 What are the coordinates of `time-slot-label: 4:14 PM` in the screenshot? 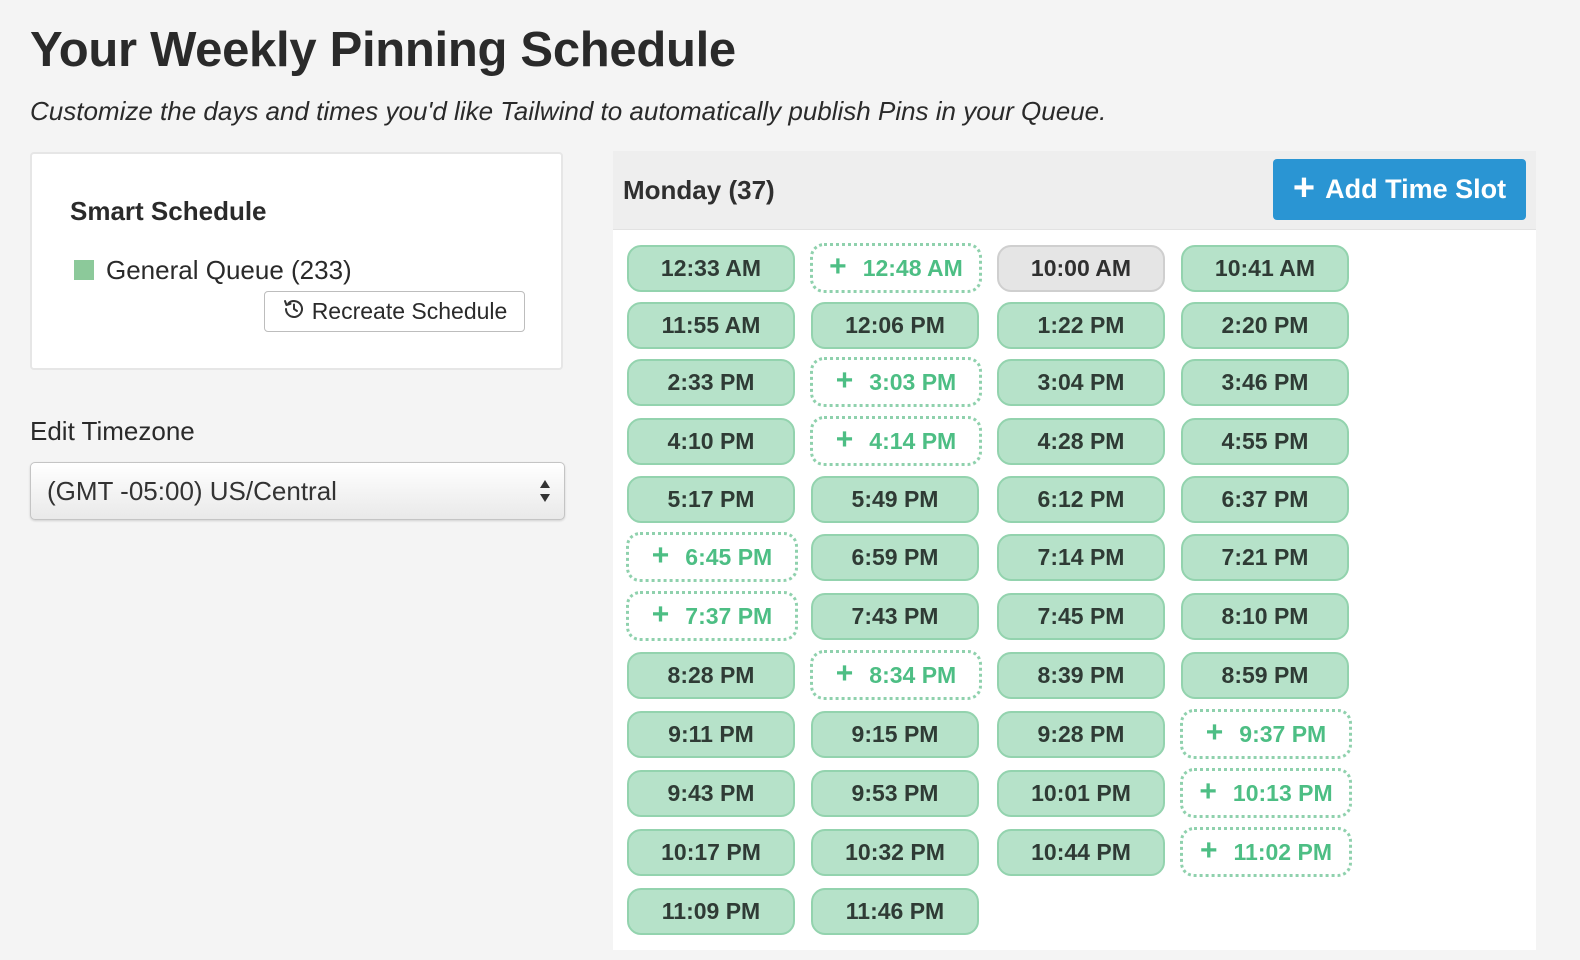 It's located at (913, 440).